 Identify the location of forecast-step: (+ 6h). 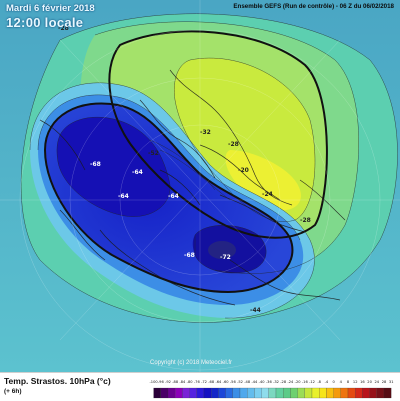
(13, 391).